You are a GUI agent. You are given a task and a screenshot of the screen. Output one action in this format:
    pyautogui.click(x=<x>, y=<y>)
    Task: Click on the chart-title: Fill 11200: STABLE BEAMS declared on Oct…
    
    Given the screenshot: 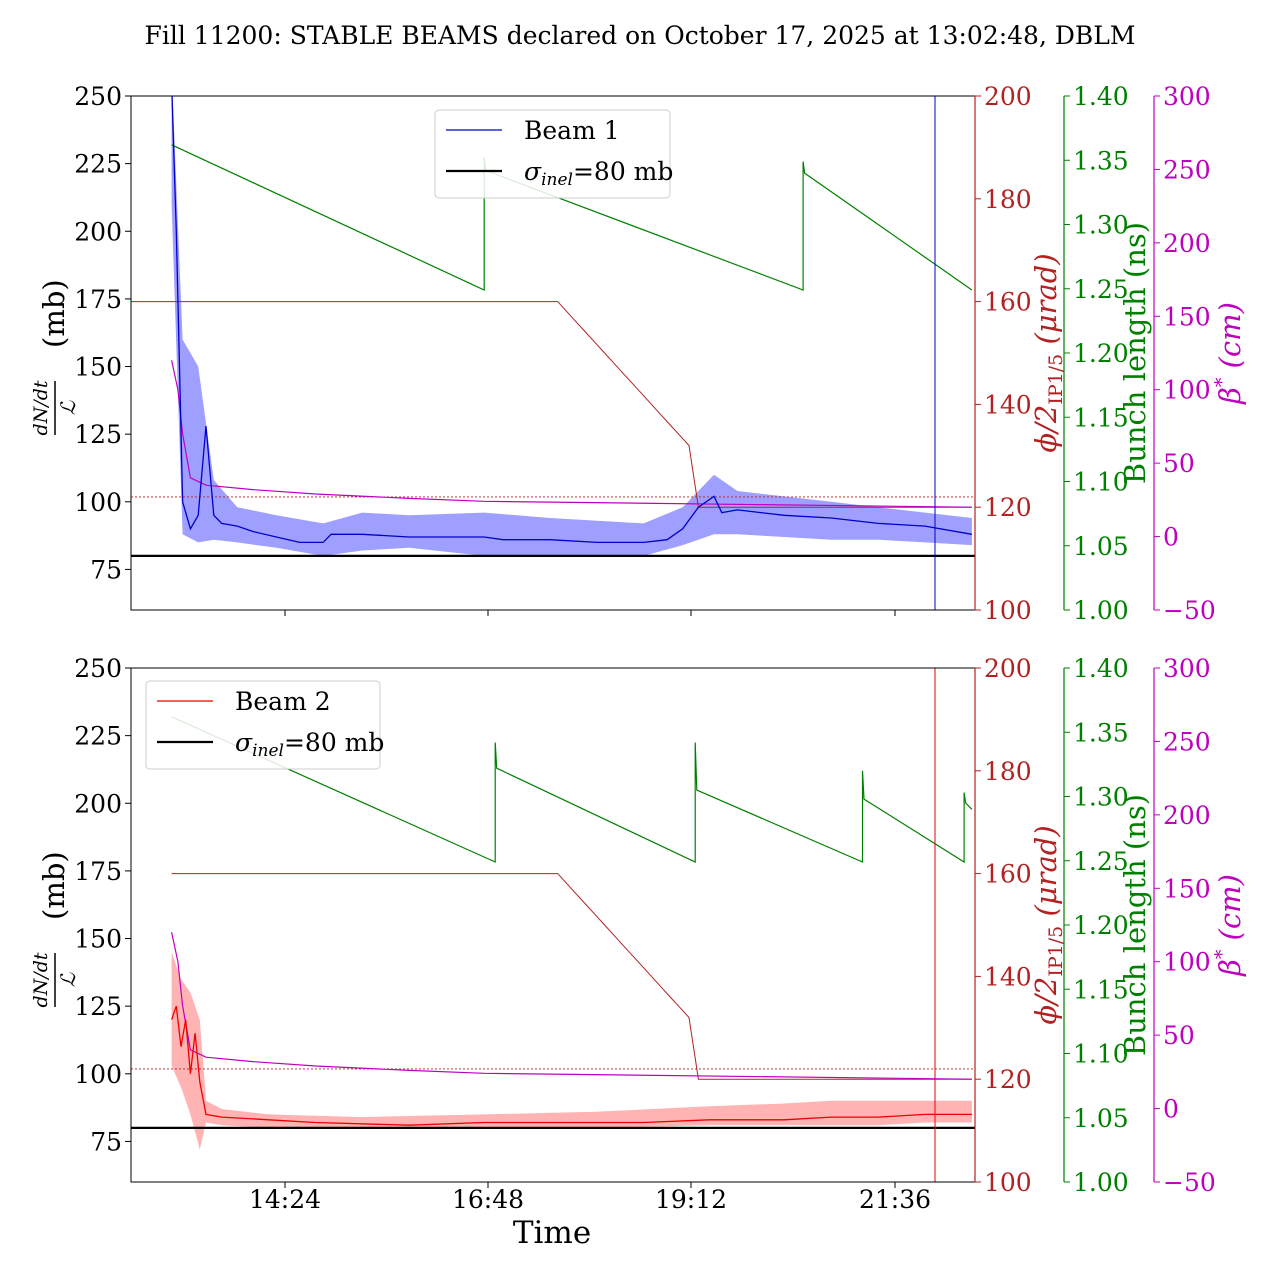 What is the action you would take?
    pyautogui.click(x=640, y=35)
    